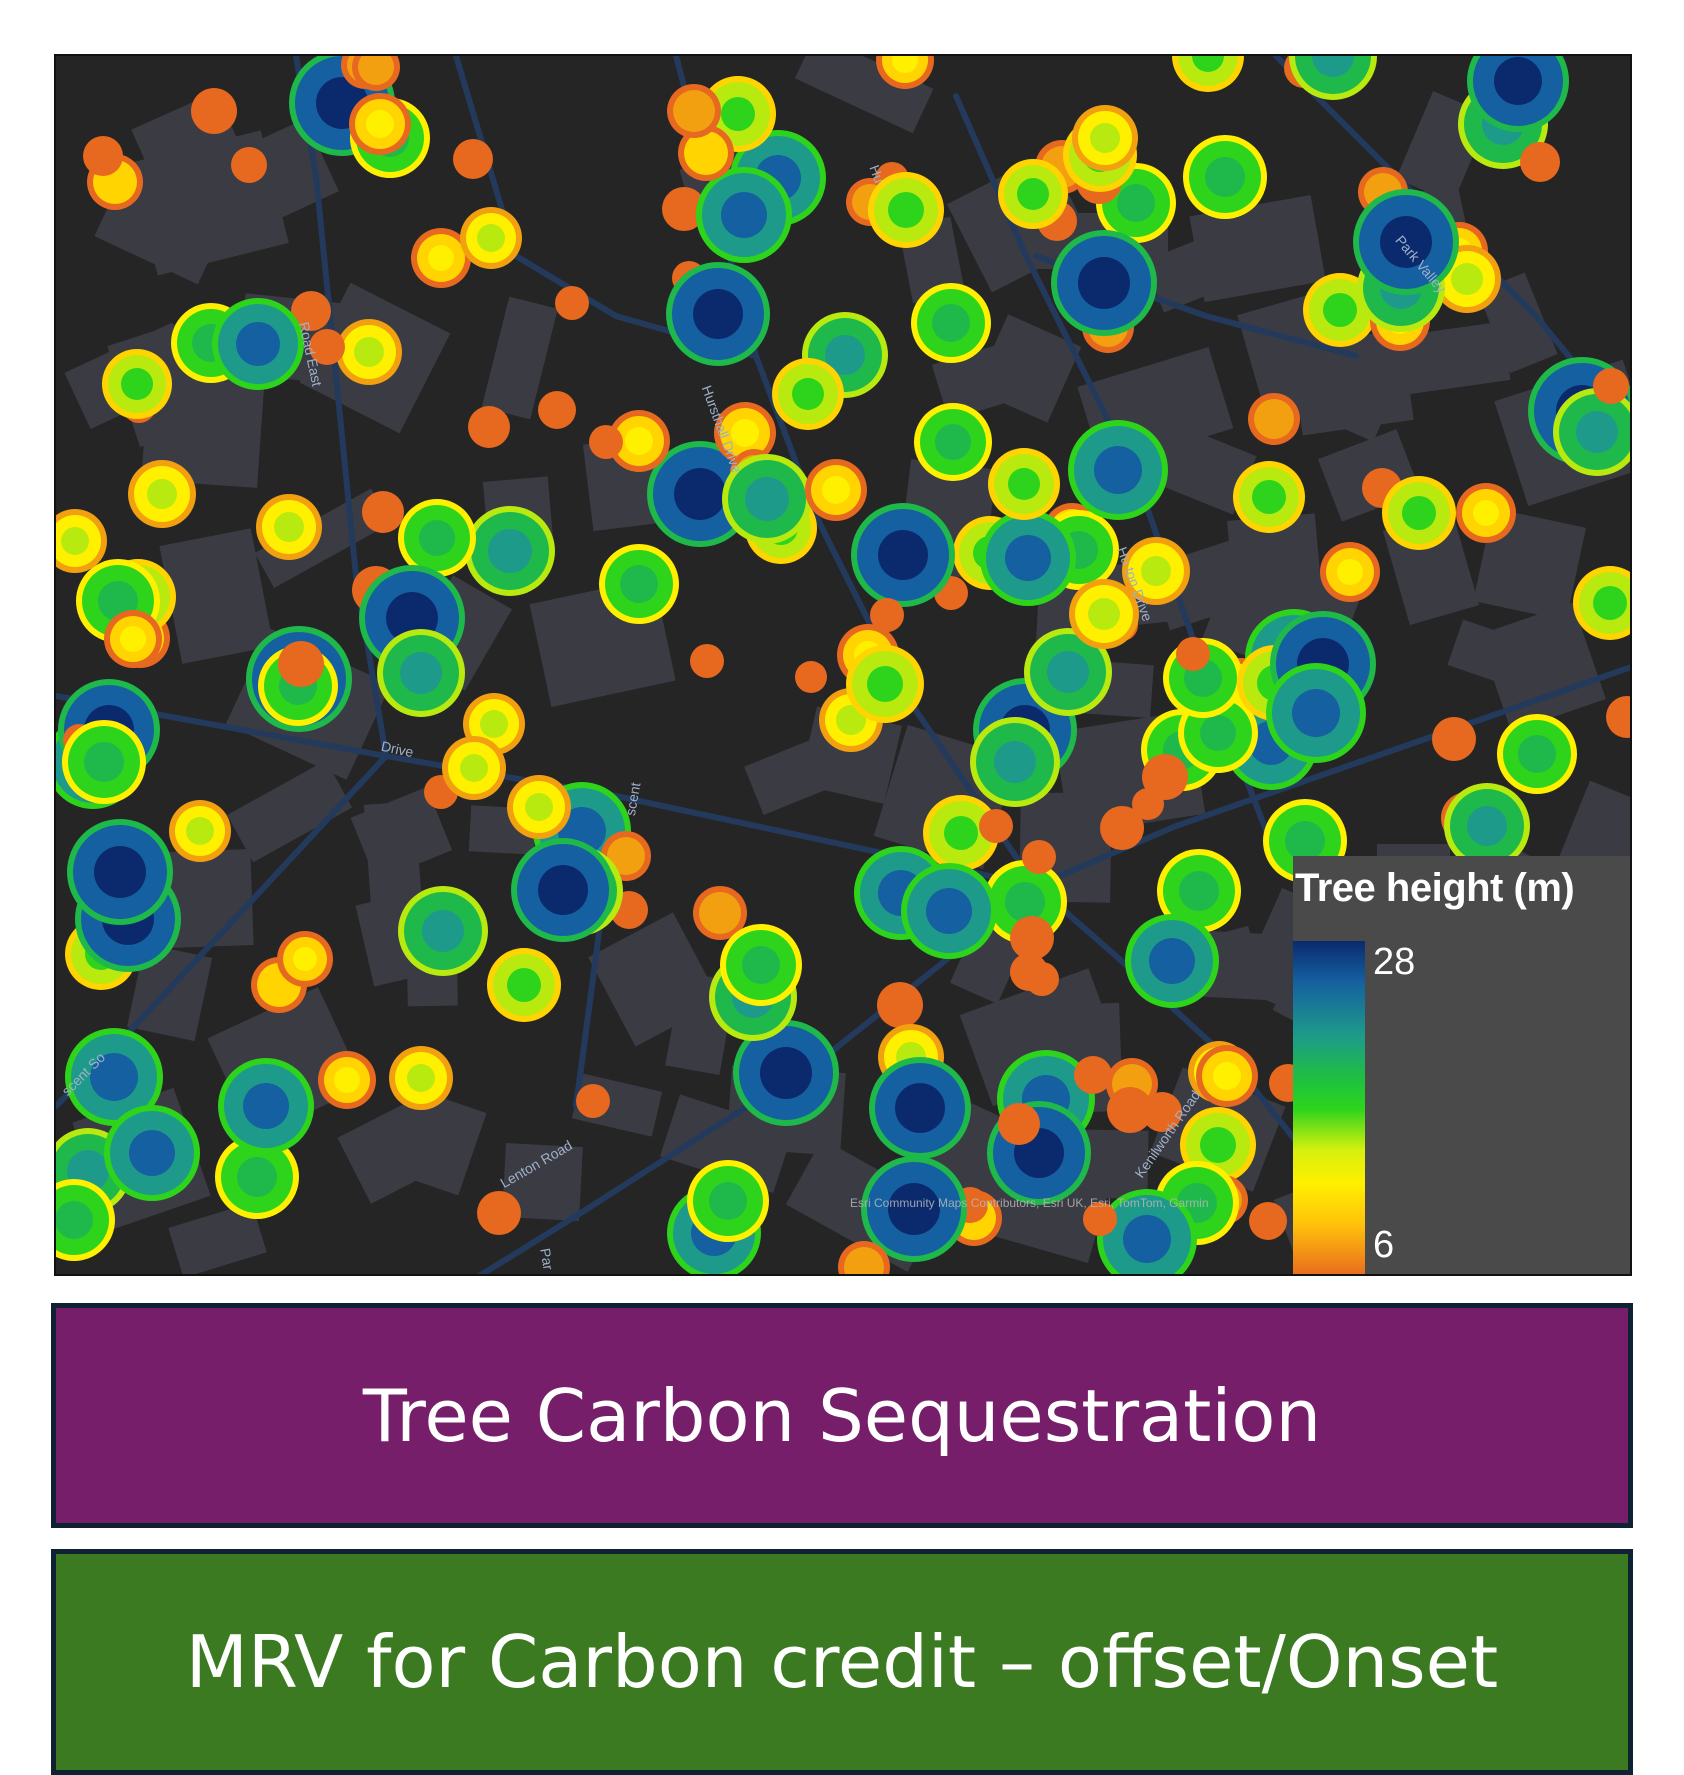  What do you see at coordinates (1461, 1065) in the screenshot?
I see `tree-height-legend: Tree height (m) 28 6` at bounding box center [1461, 1065].